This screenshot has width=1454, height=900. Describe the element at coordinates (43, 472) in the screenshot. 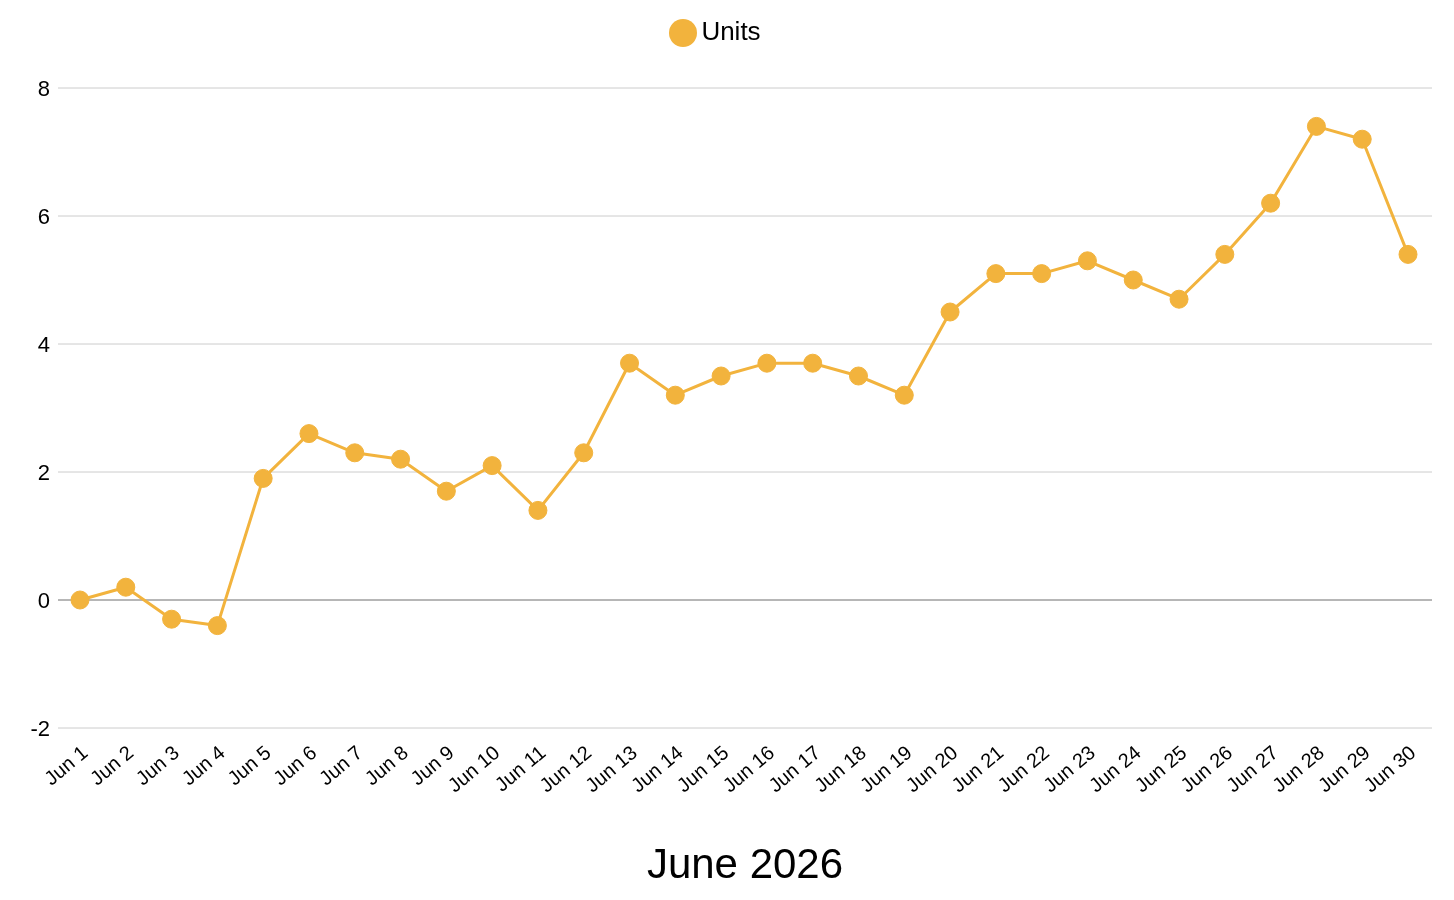

I see `y-tick-label: 2` at that location.